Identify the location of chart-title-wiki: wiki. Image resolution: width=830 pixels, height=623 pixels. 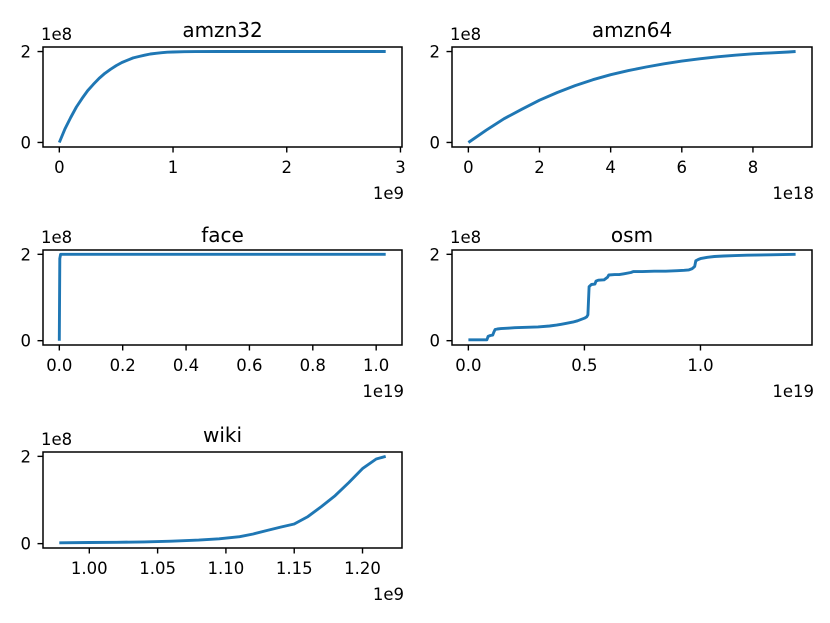
(222, 435).